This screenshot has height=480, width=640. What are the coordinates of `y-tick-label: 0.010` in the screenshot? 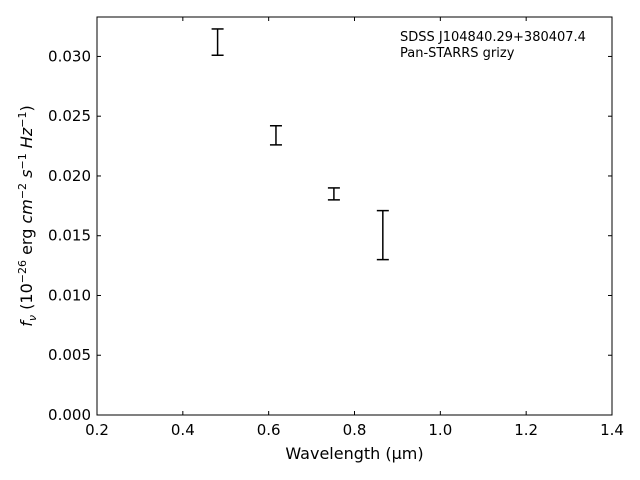 It's located at (69, 295).